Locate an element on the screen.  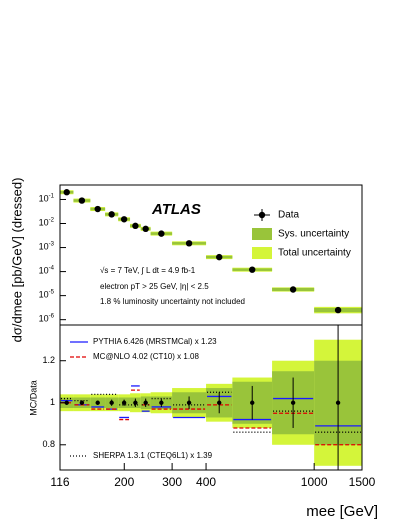
annotation: √s = 7 TeV, ∫ L dt = 4.9 fb-1 is located at coordinates (148, 270).